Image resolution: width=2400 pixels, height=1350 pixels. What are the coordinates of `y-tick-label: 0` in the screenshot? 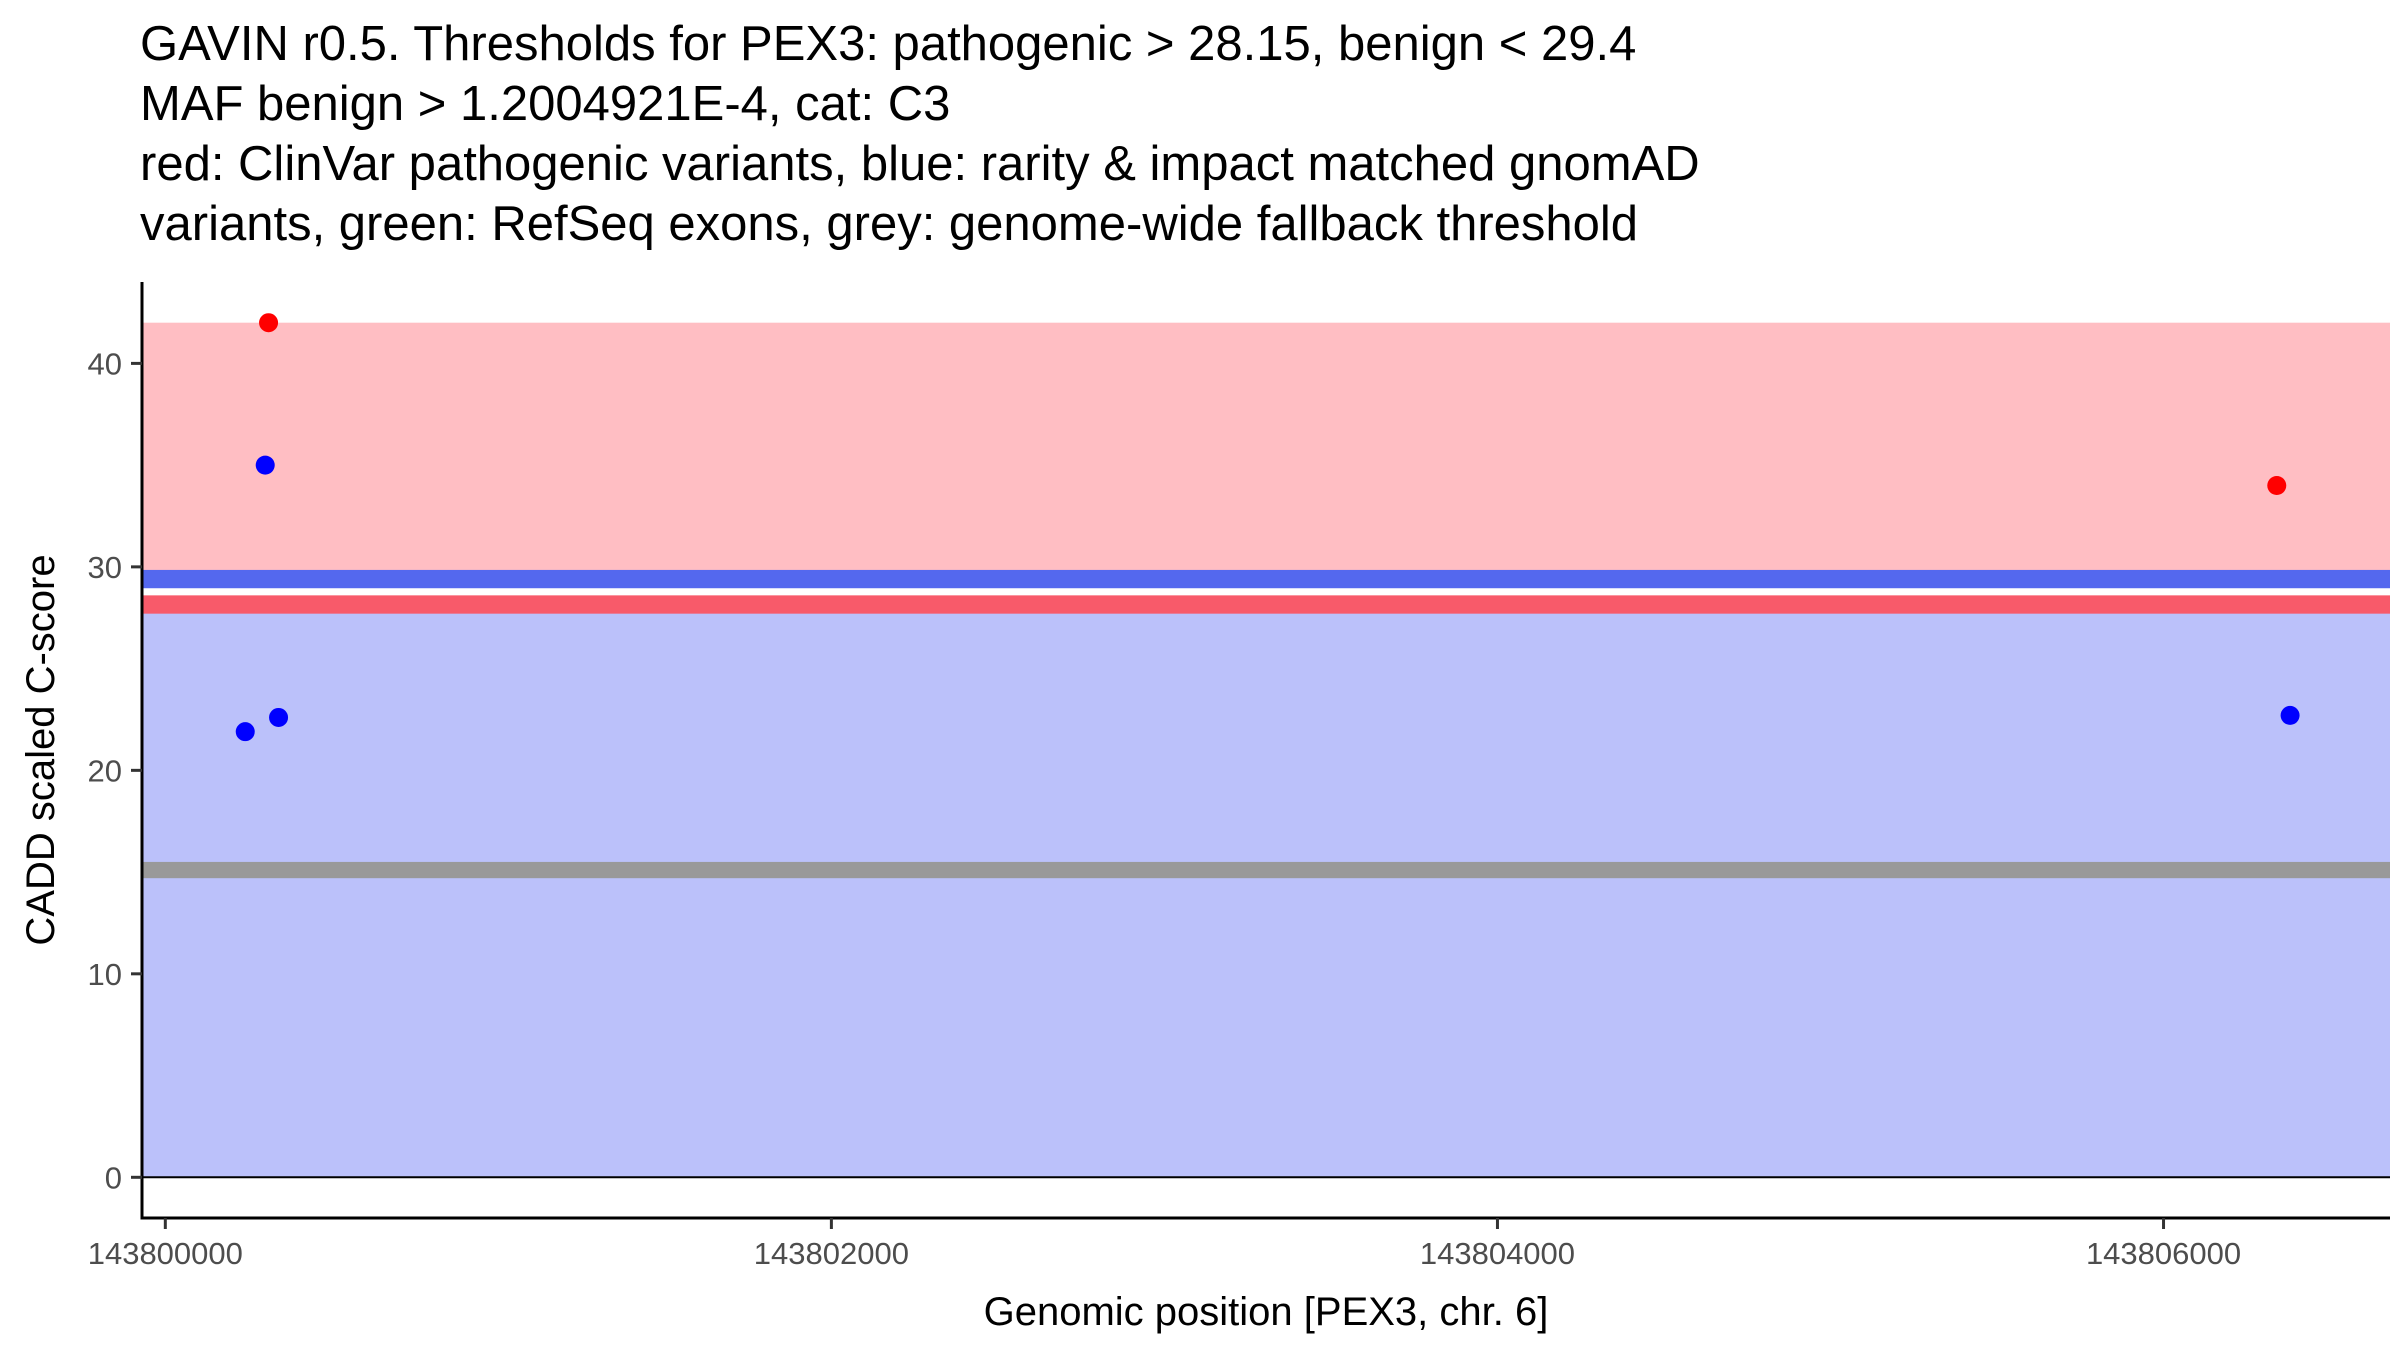 It's located at (113, 1177).